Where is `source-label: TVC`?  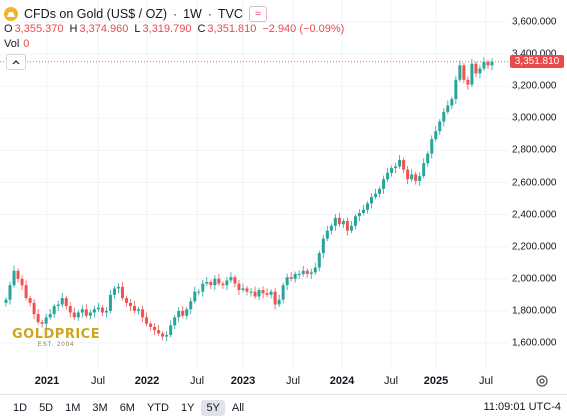
source-label: TVC is located at coordinates (230, 14).